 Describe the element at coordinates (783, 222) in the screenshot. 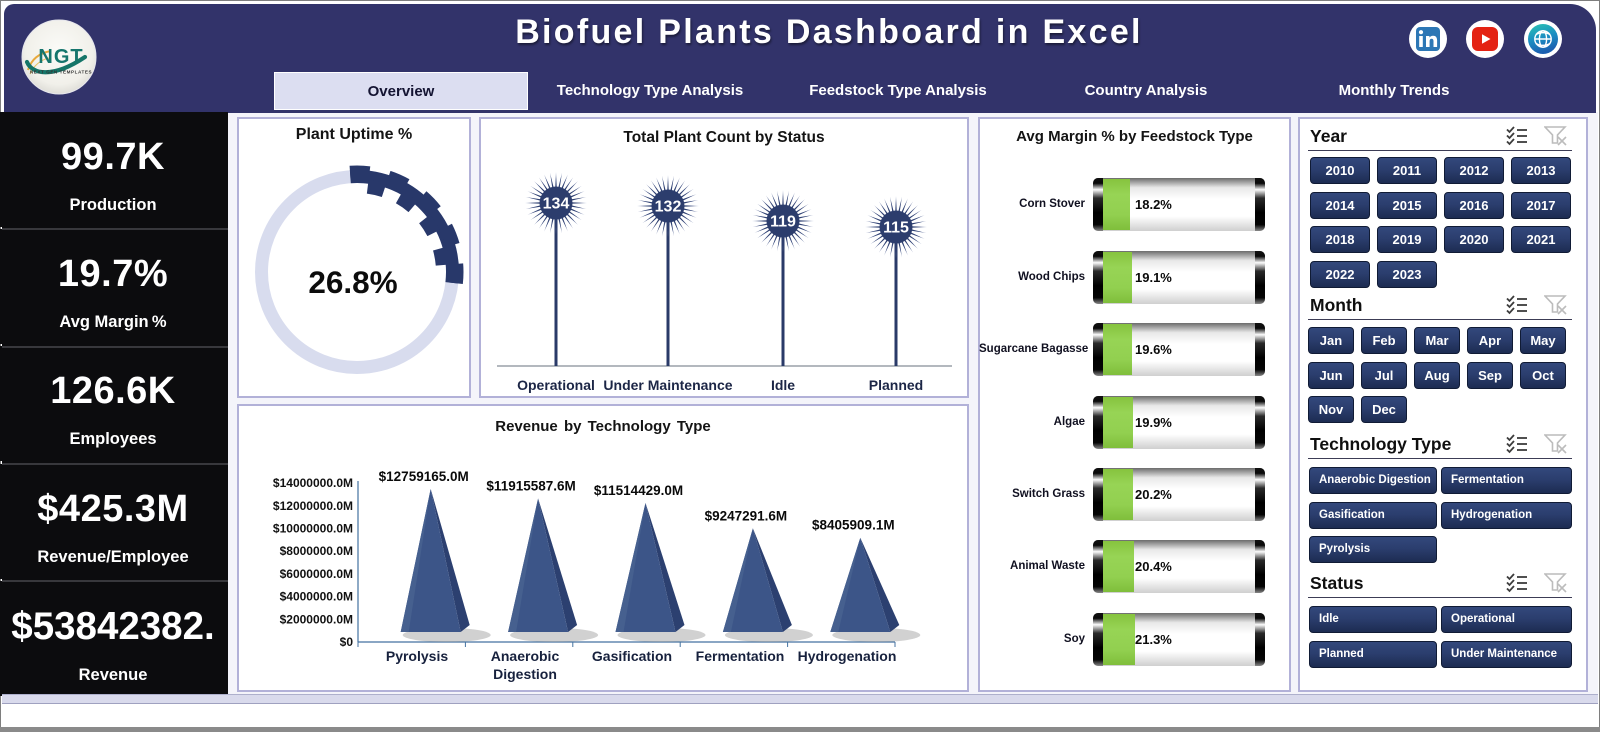

I see `svg-text: 119` at that location.